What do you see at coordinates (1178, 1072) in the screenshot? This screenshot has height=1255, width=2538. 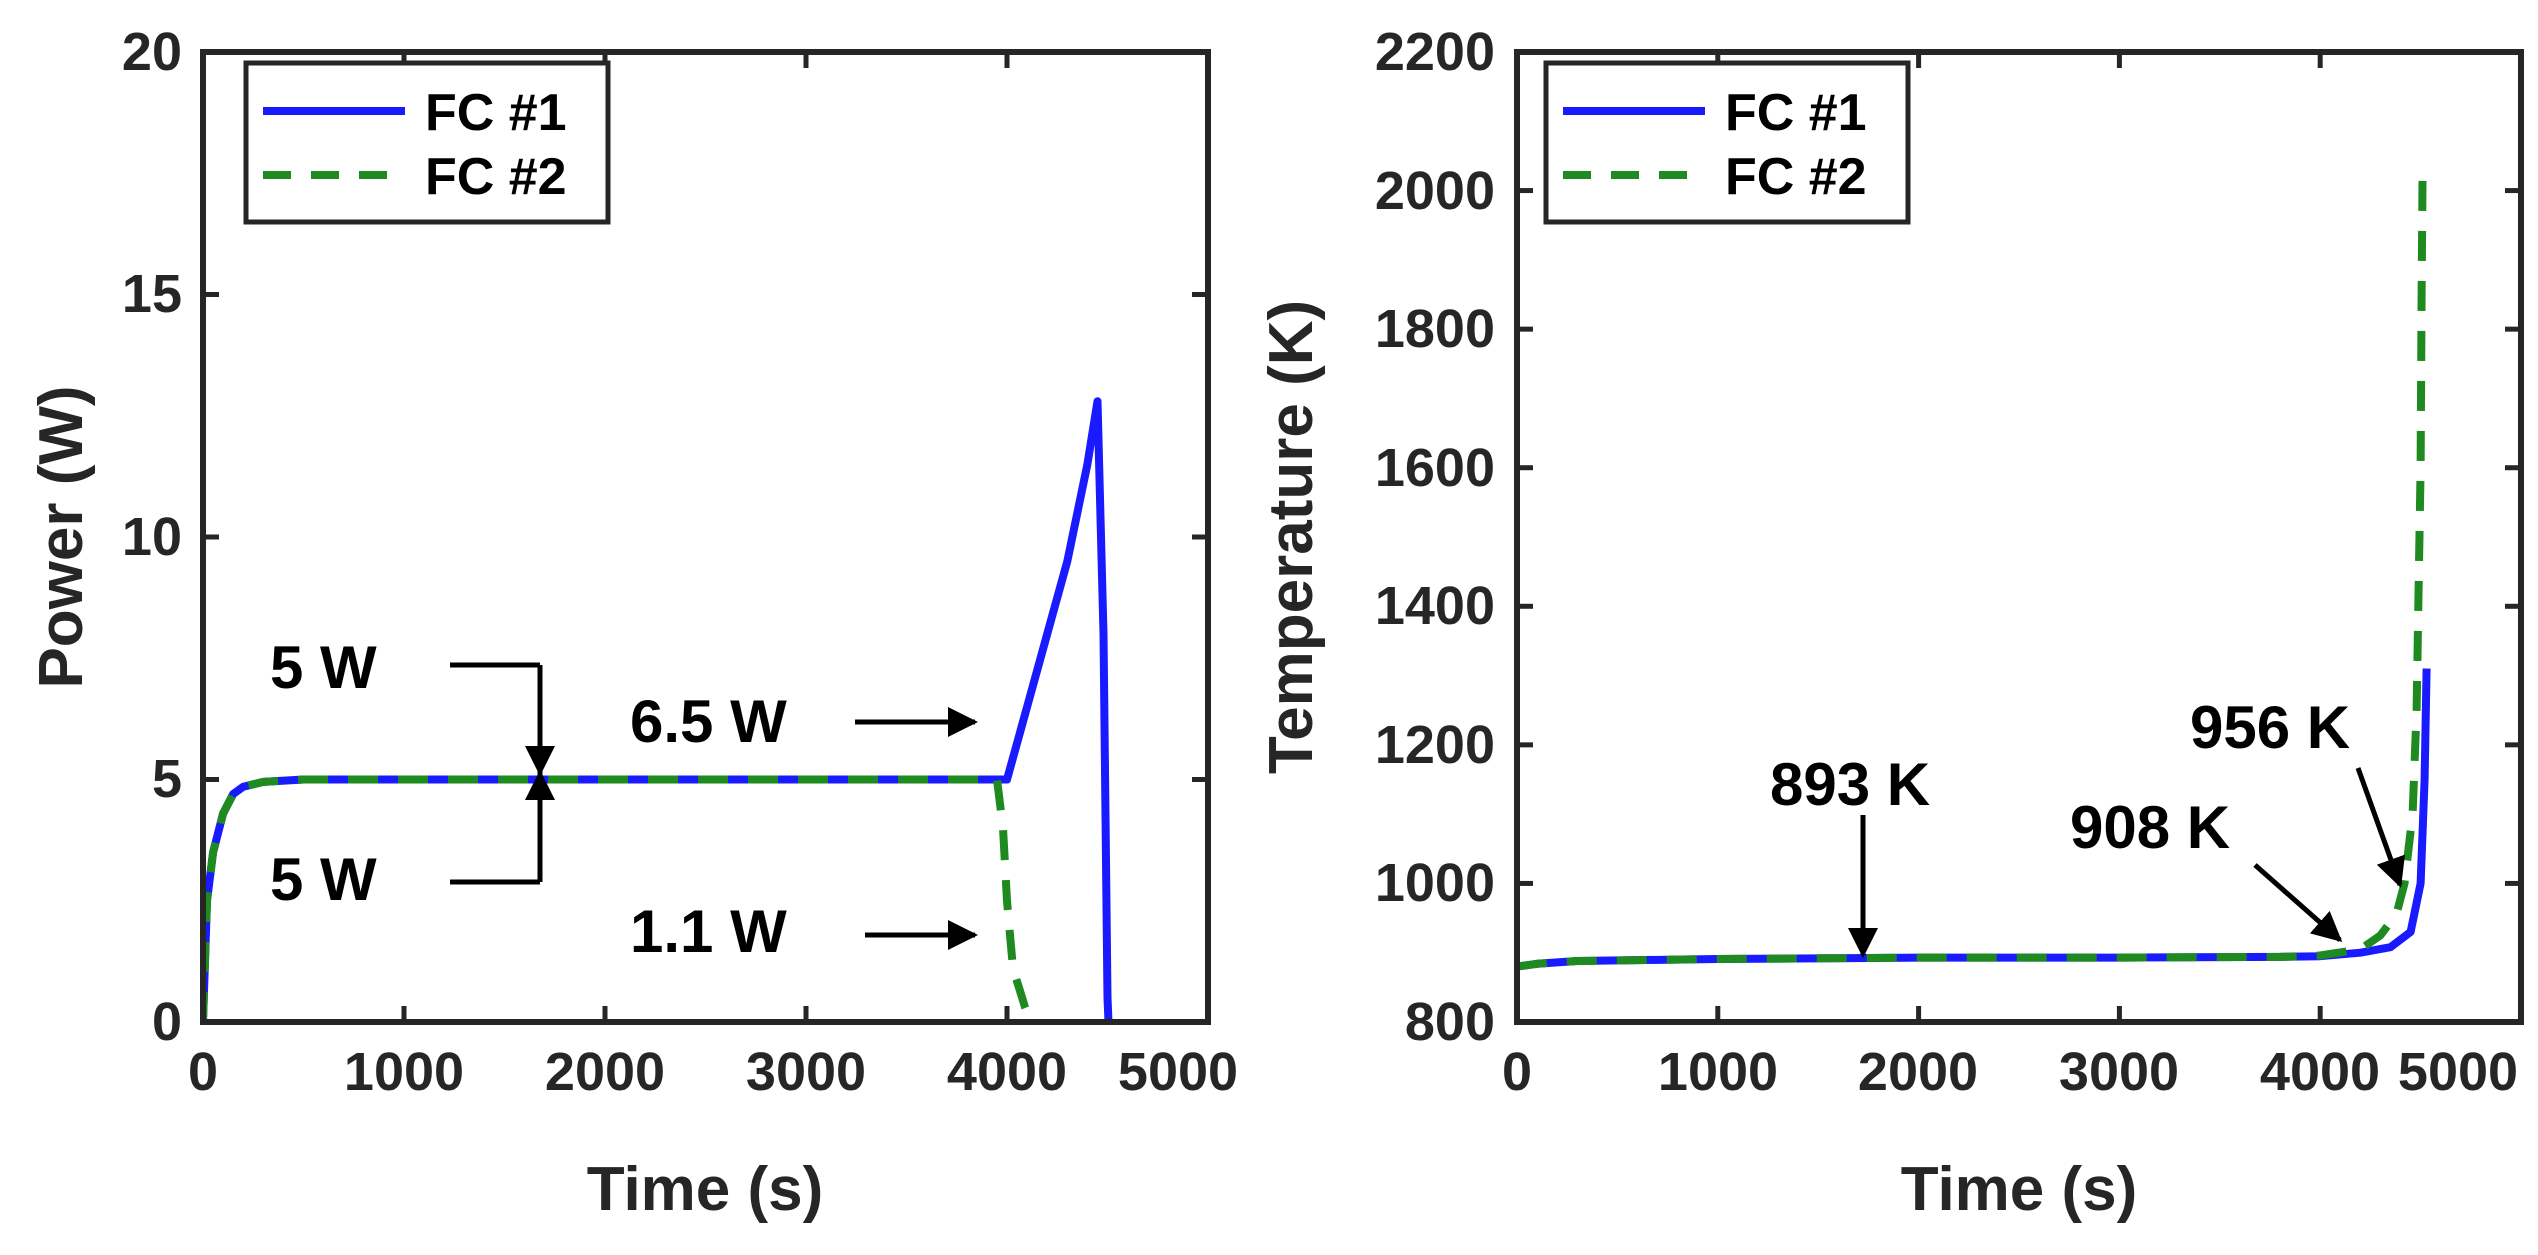 I see `power-x-tick-label: 5000` at bounding box center [1178, 1072].